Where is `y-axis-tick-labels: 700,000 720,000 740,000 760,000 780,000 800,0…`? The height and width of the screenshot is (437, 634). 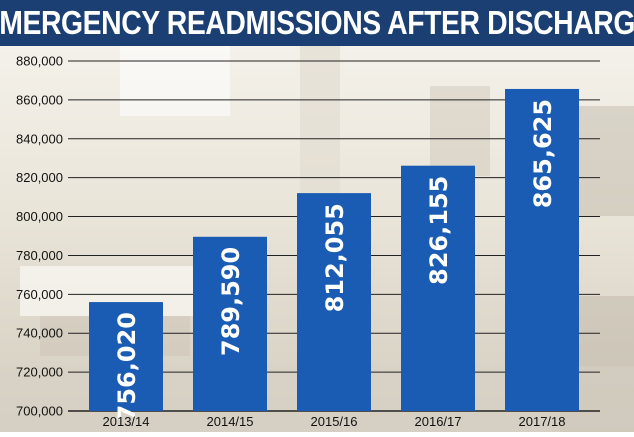 y-axis-tick-labels: 700,000 720,000 740,000 760,000 780,000 800,0… is located at coordinates (39, 236).